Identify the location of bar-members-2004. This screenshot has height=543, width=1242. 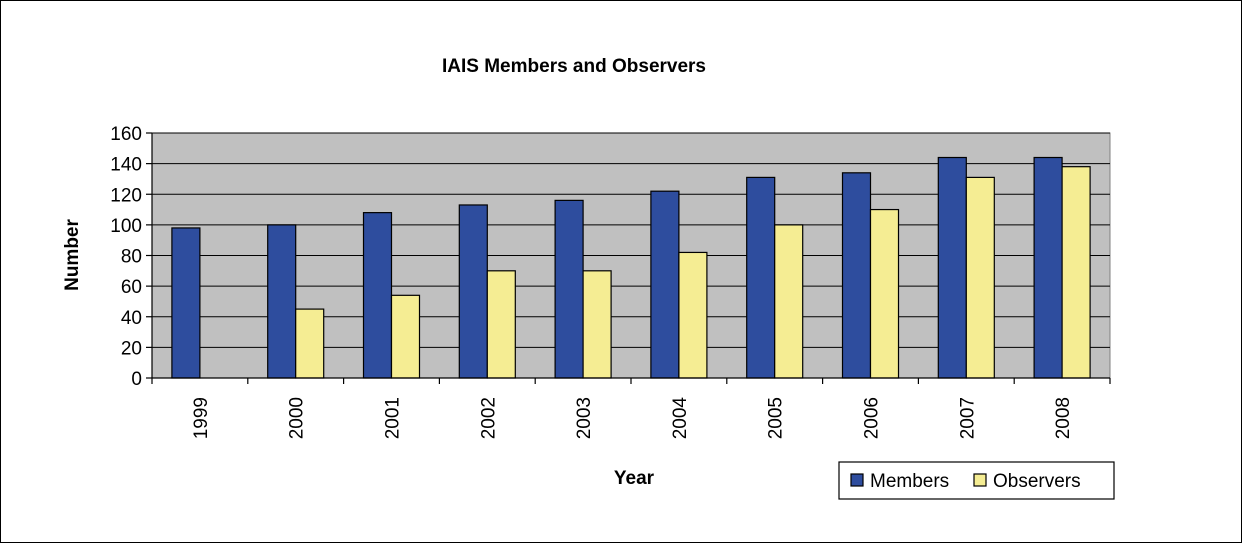
(665, 284).